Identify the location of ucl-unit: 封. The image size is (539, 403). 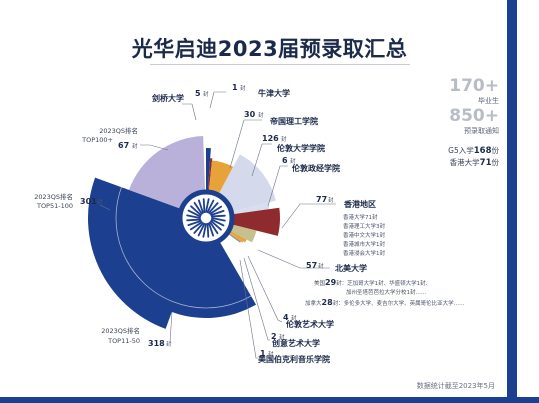
(284, 139).